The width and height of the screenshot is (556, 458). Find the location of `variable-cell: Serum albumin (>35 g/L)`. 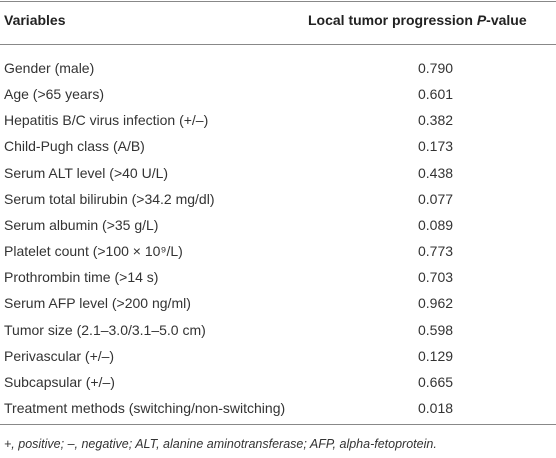

variable-cell: Serum albumin (>35 g/L) is located at coordinates (81, 224).